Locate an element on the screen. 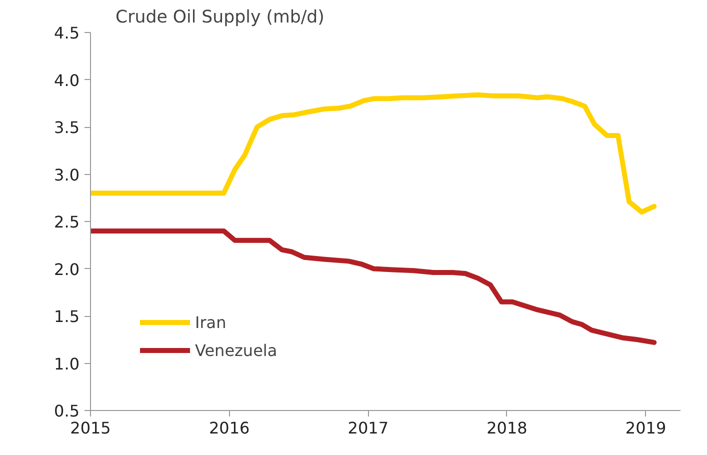 This screenshot has width=707, height=455. y-tick-label: 3.0 is located at coordinates (67, 174).